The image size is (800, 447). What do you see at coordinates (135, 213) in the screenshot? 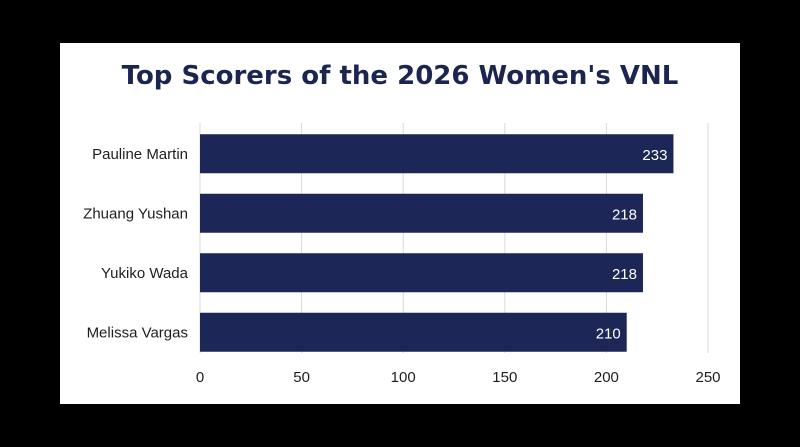
I see `category-label: Zhuang Yushan` at bounding box center [135, 213].